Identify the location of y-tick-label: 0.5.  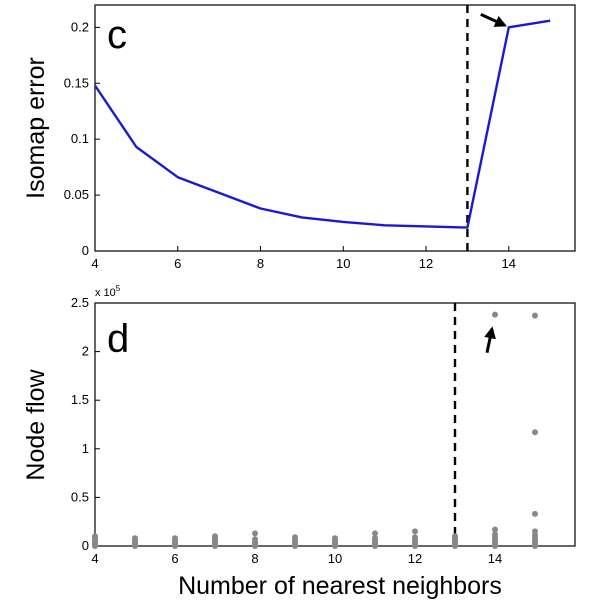
(80, 496).